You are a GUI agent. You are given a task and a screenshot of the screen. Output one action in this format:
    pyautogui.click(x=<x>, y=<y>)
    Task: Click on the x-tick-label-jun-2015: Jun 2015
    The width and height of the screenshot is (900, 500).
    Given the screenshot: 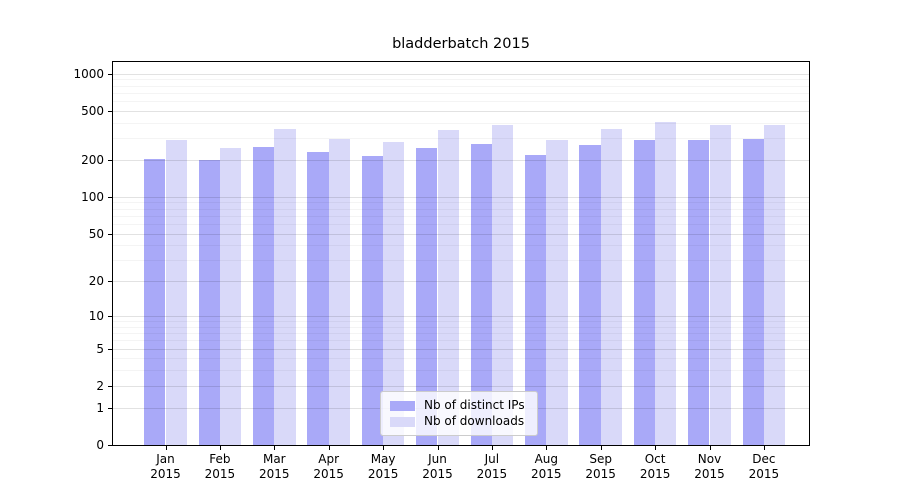 What is the action you would take?
    pyautogui.click(x=437, y=466)
    